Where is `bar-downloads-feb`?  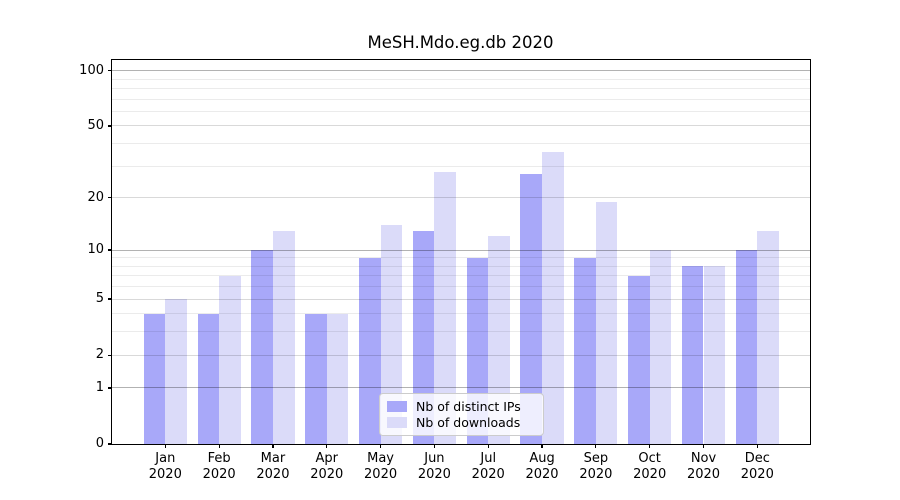 bar-downloads-feb is located at coordinates (230, 359).